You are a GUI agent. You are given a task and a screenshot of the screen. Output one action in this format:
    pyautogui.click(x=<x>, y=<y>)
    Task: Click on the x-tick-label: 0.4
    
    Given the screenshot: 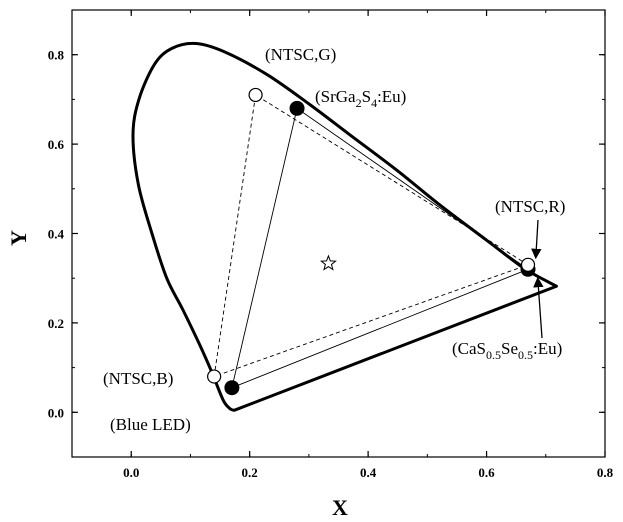 What is the action you would take?
    pyautogui.click(x=368, y=472)
    